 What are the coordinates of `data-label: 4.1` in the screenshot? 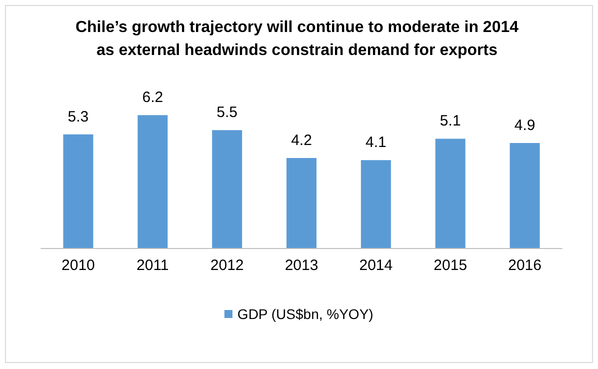 It's located at (376, 143).